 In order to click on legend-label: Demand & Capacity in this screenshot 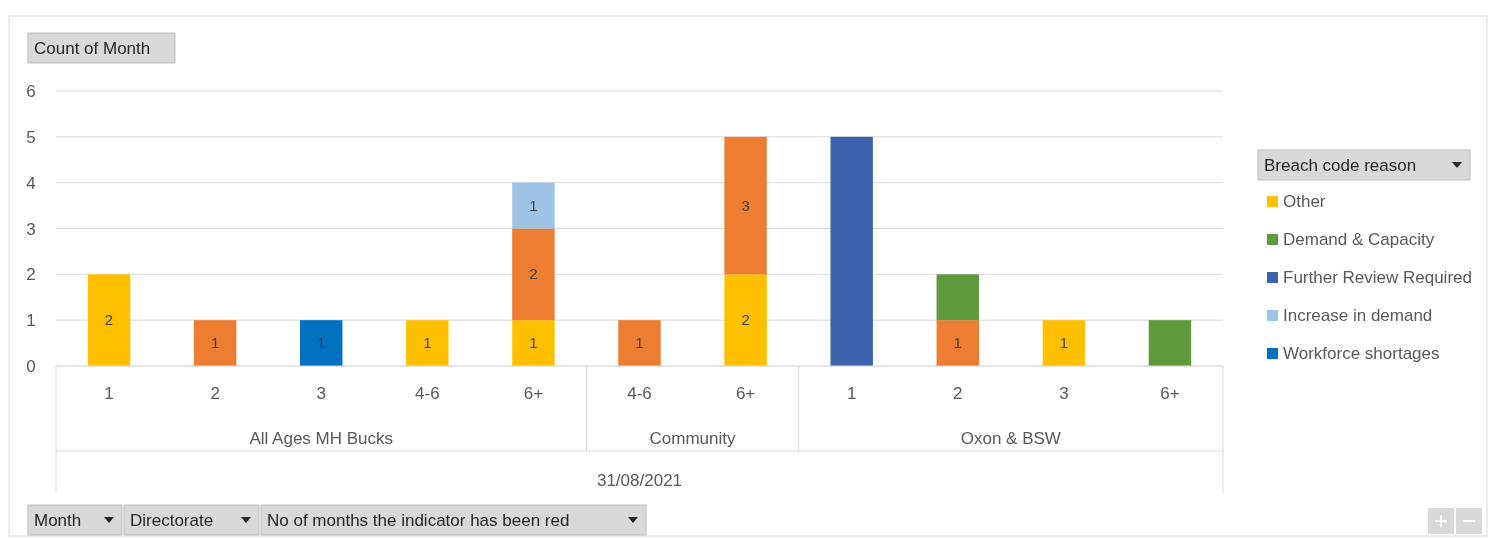, I will do `click(1359, 239)`.